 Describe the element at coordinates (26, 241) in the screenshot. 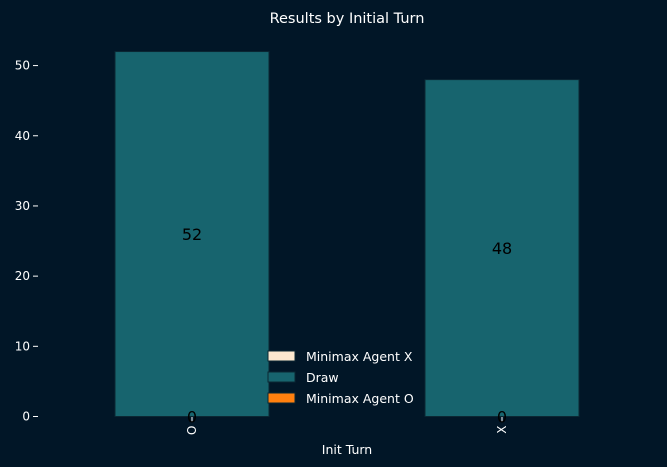

I see `y-axis: 0 10 20 30 40 50` at that location.